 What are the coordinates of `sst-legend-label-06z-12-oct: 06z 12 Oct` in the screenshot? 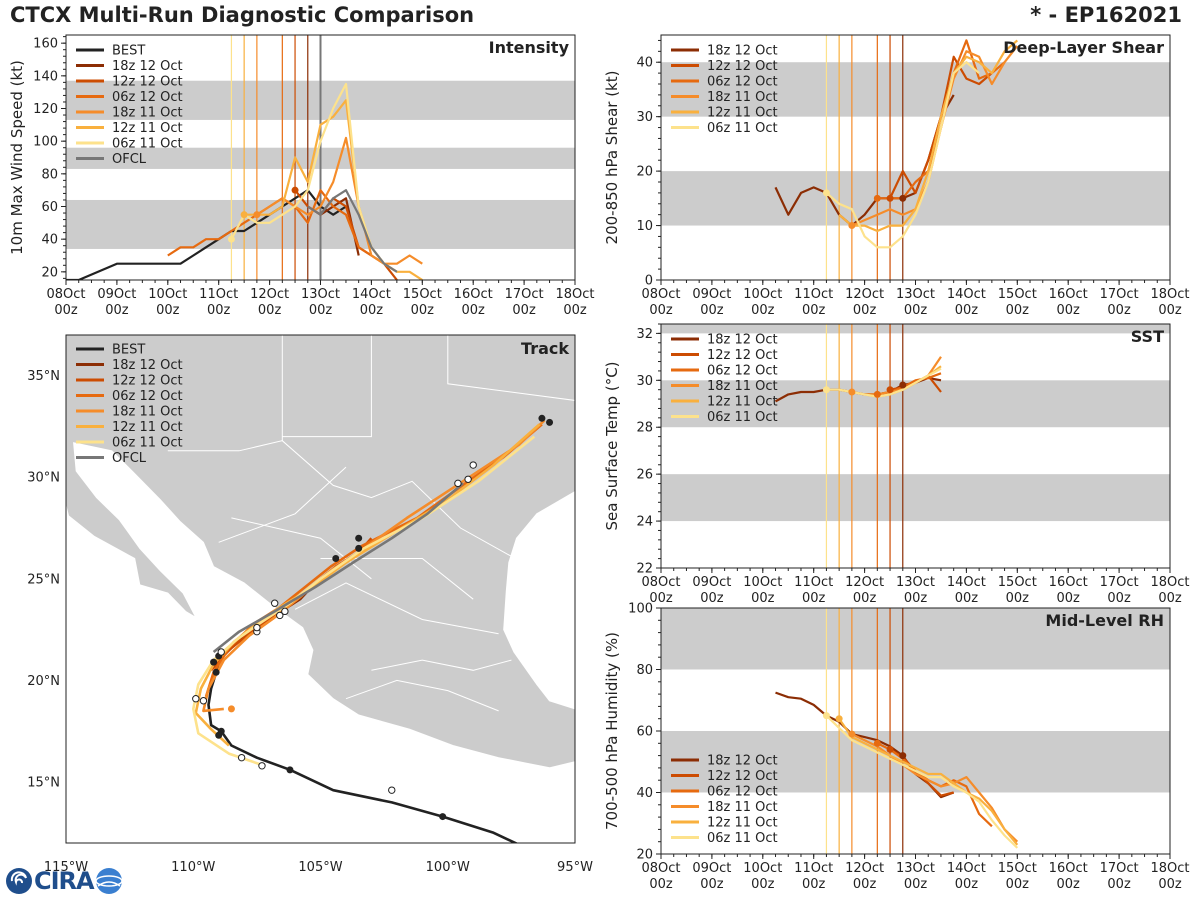 It's located at (742, 371).